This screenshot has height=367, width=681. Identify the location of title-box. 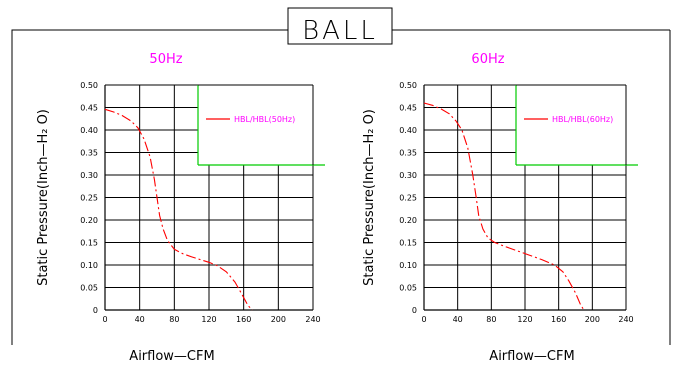
(340, 26).